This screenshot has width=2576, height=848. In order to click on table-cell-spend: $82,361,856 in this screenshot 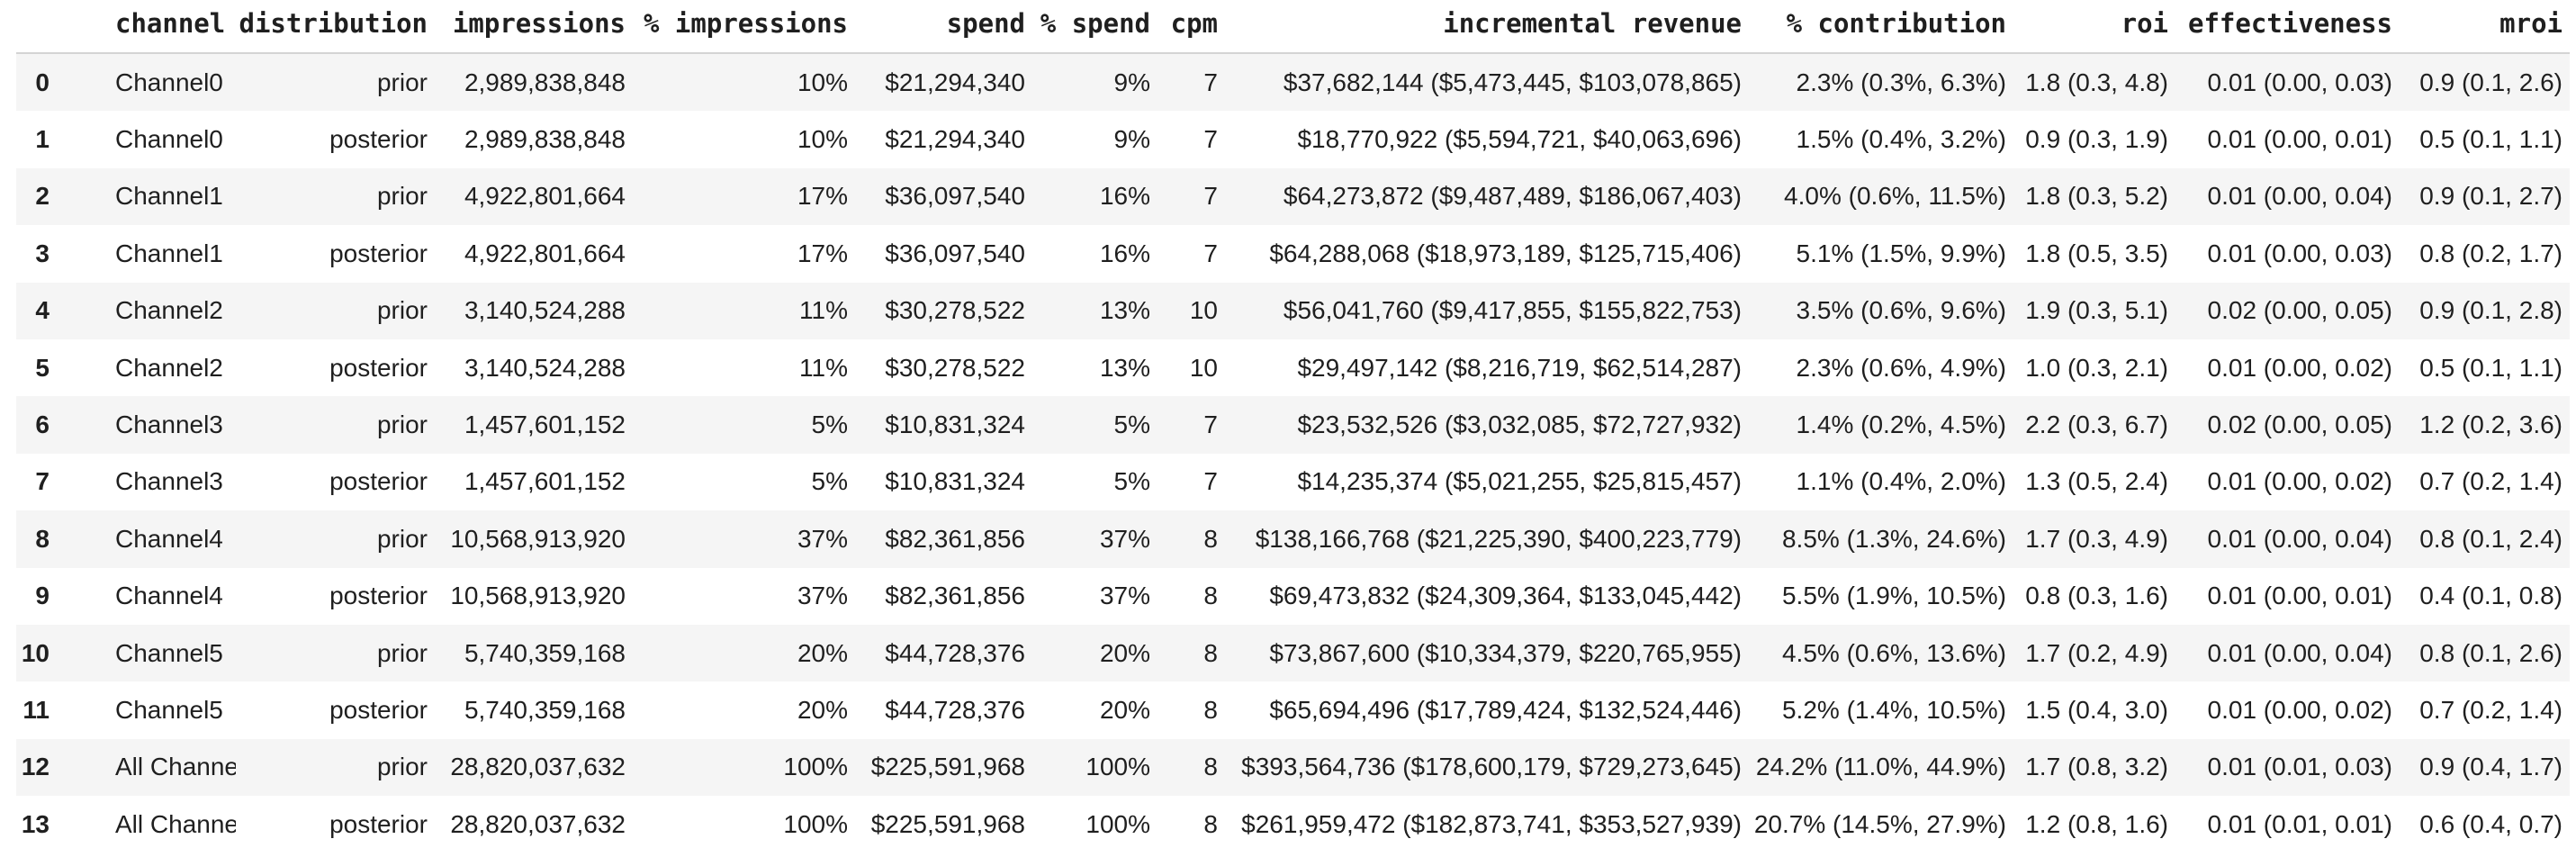, I will do `click(955, 538)`.